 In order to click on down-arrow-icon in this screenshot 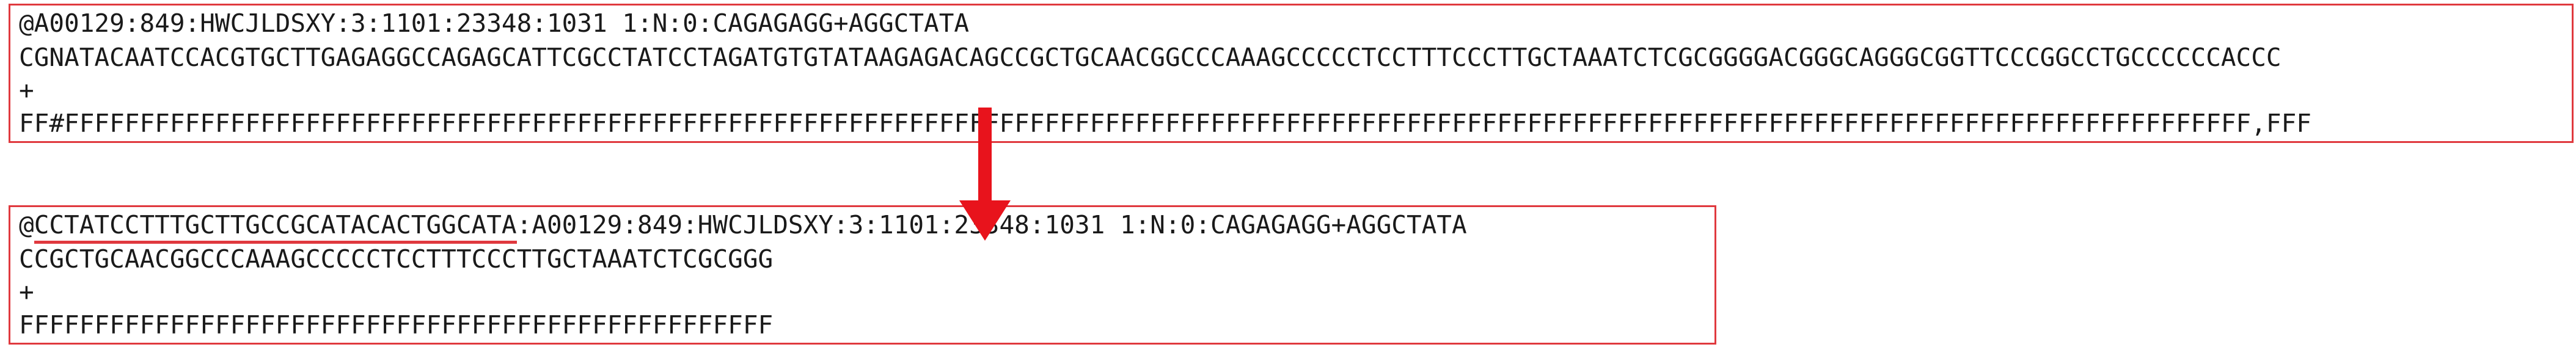, I will do `click(985, 174)`.